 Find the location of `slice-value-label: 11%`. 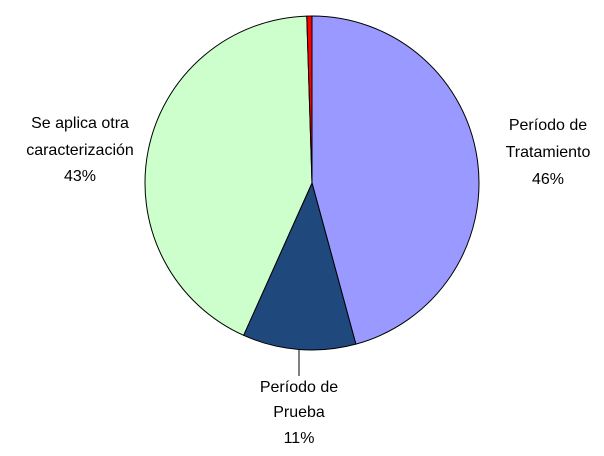

slice-value-label: 11% is located at coordinates (299, 438).